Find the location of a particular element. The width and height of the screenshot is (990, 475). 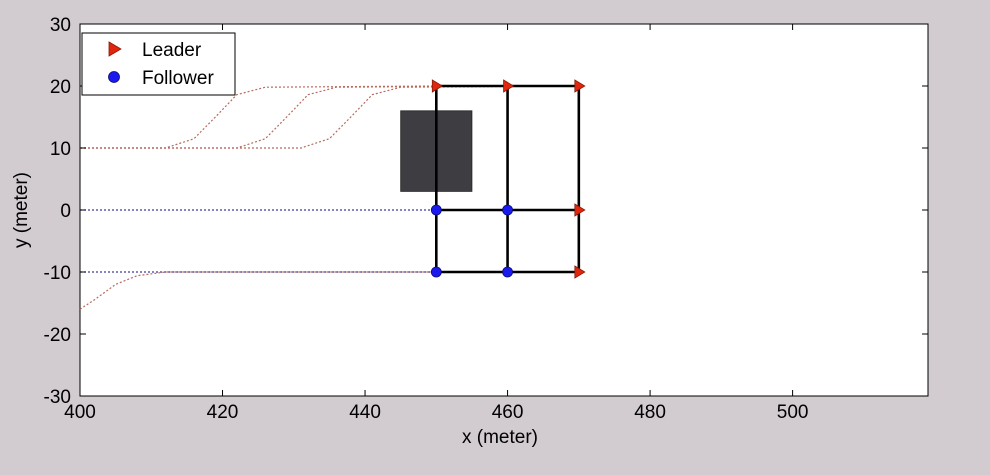

formation-link-layer is located at coordinates (508, 179).